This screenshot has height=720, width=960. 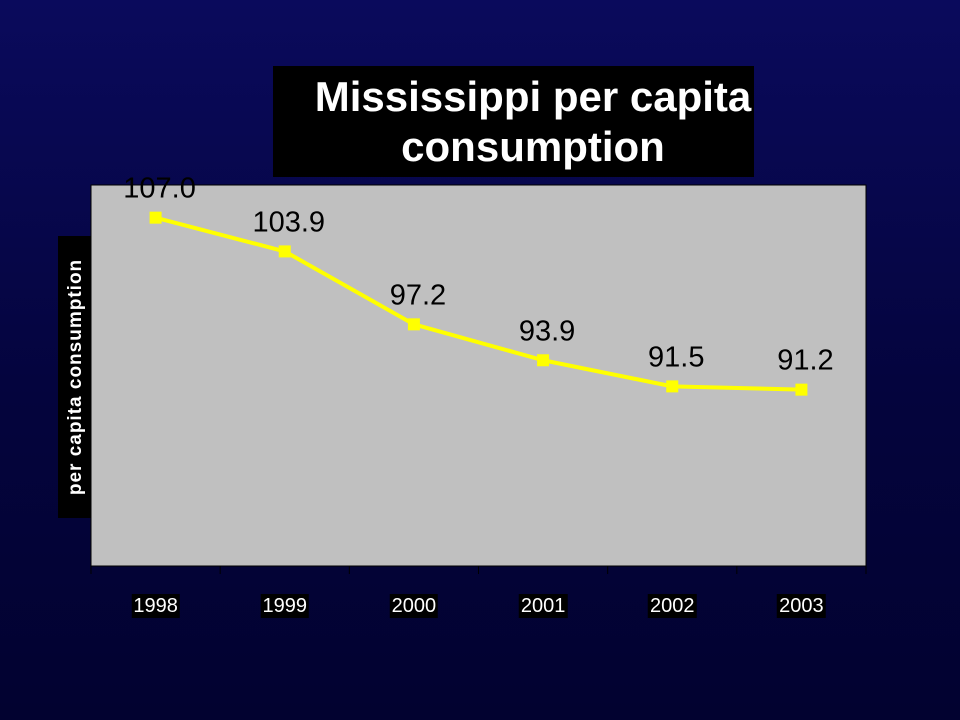 What do you see at coordinates (805, 361) in the screenshot?
I see `data-label: 91.2` at bounding box center [805, 361].